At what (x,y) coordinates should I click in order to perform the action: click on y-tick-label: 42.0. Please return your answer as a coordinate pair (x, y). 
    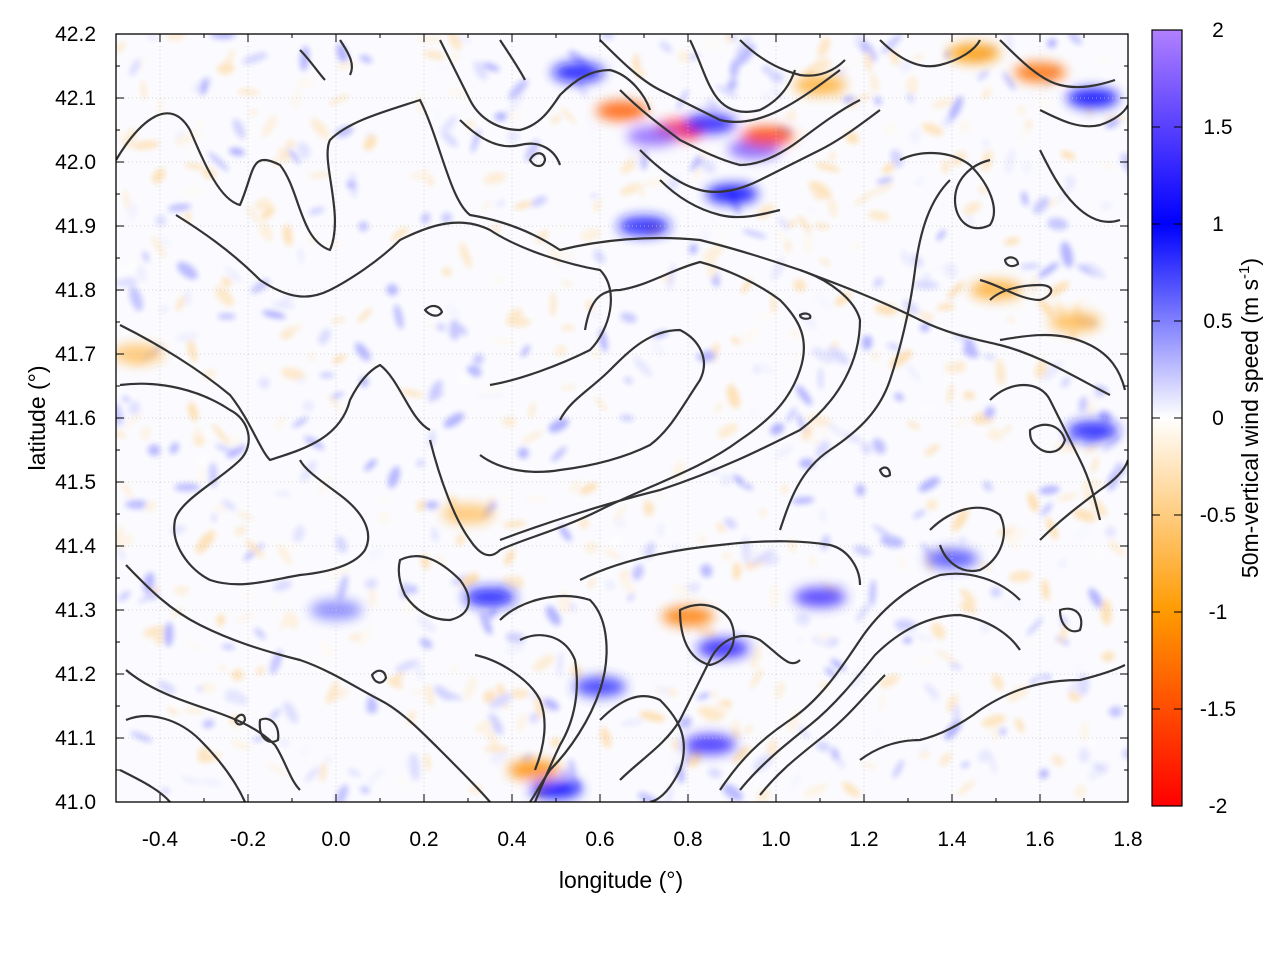
    Looking at the image, I should click on (75, 162).